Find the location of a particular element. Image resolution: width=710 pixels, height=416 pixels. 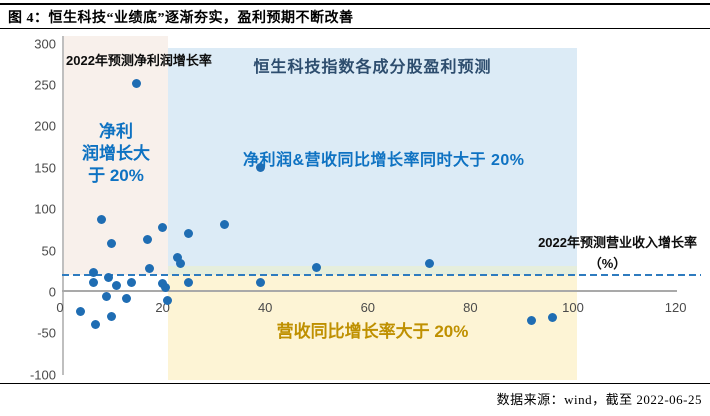

bottom-rule is located at coordinates (355, 383).